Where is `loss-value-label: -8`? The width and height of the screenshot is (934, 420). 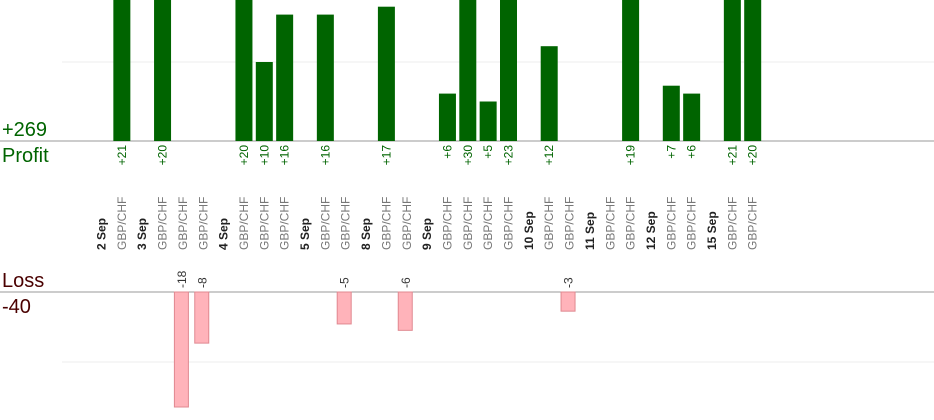 loss-value-label: -8 is located at coordinates (202, 282).